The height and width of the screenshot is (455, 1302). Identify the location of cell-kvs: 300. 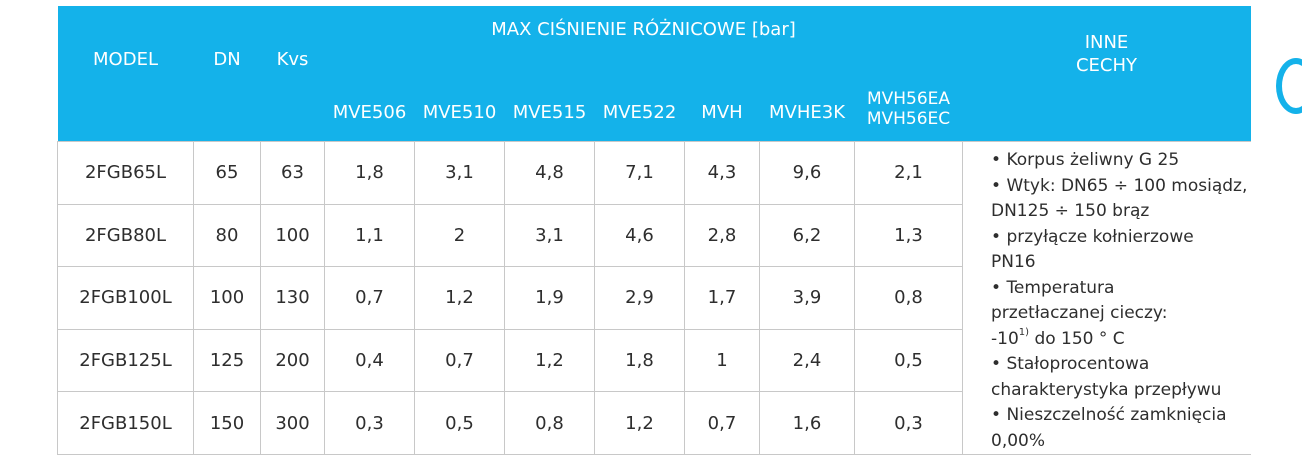
(292, 423).